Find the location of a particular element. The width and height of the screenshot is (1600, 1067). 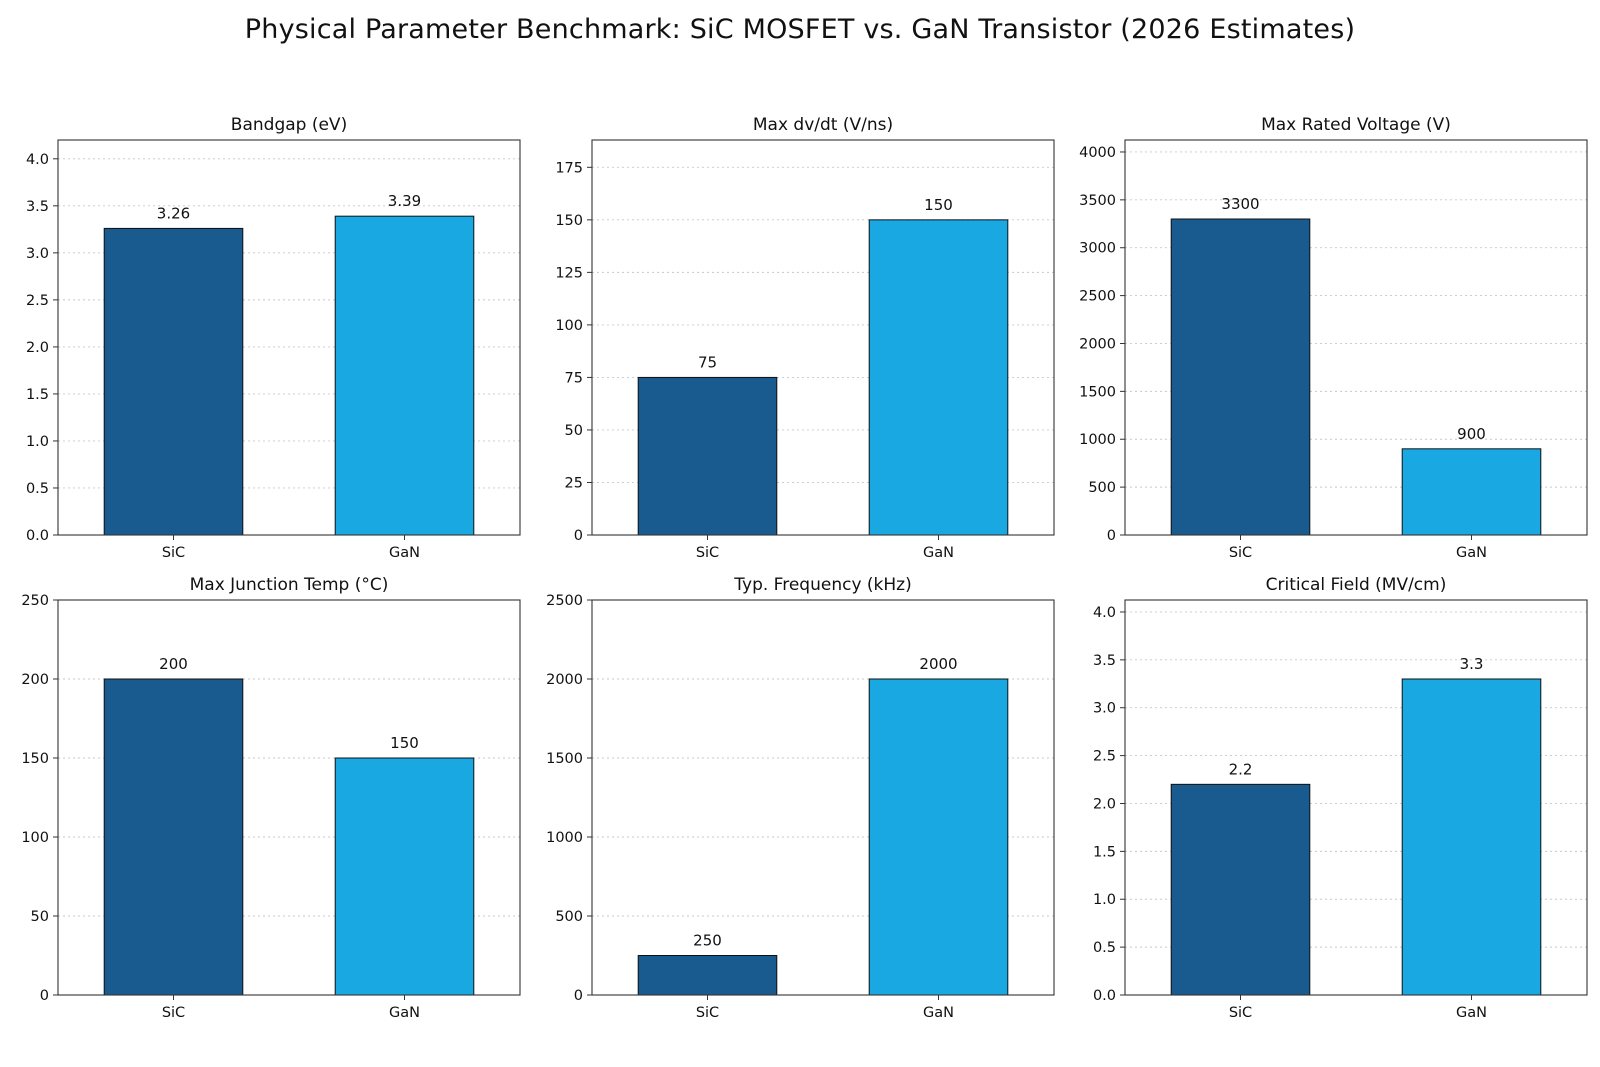

panel-3-y-tick-label: 3500 is located at coordinates (1097, 201).